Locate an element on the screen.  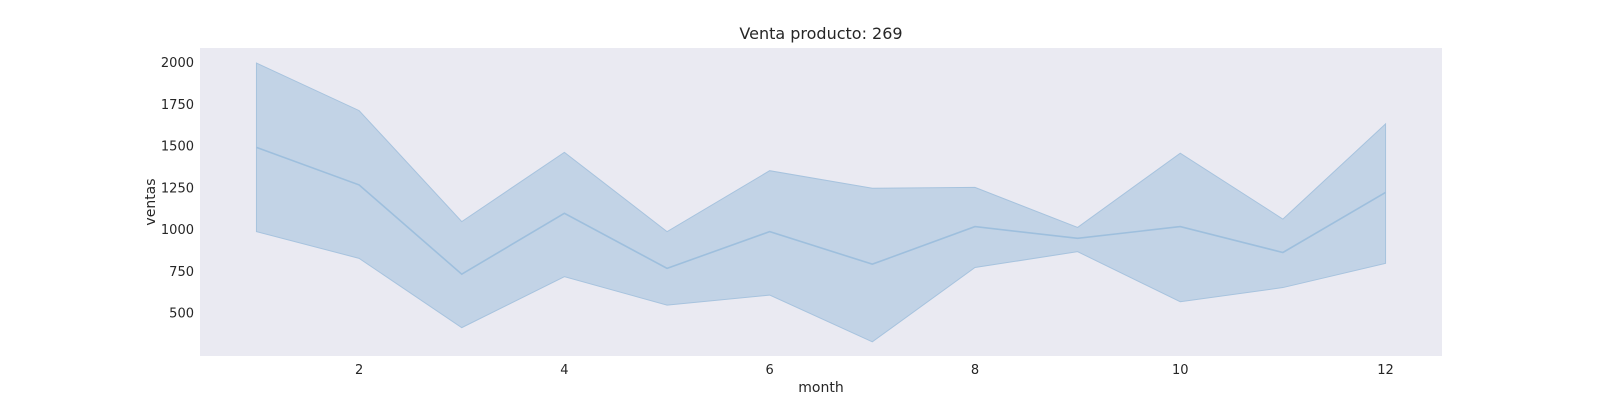
x-tick-label: 4 is located at coordinates (564, 370).